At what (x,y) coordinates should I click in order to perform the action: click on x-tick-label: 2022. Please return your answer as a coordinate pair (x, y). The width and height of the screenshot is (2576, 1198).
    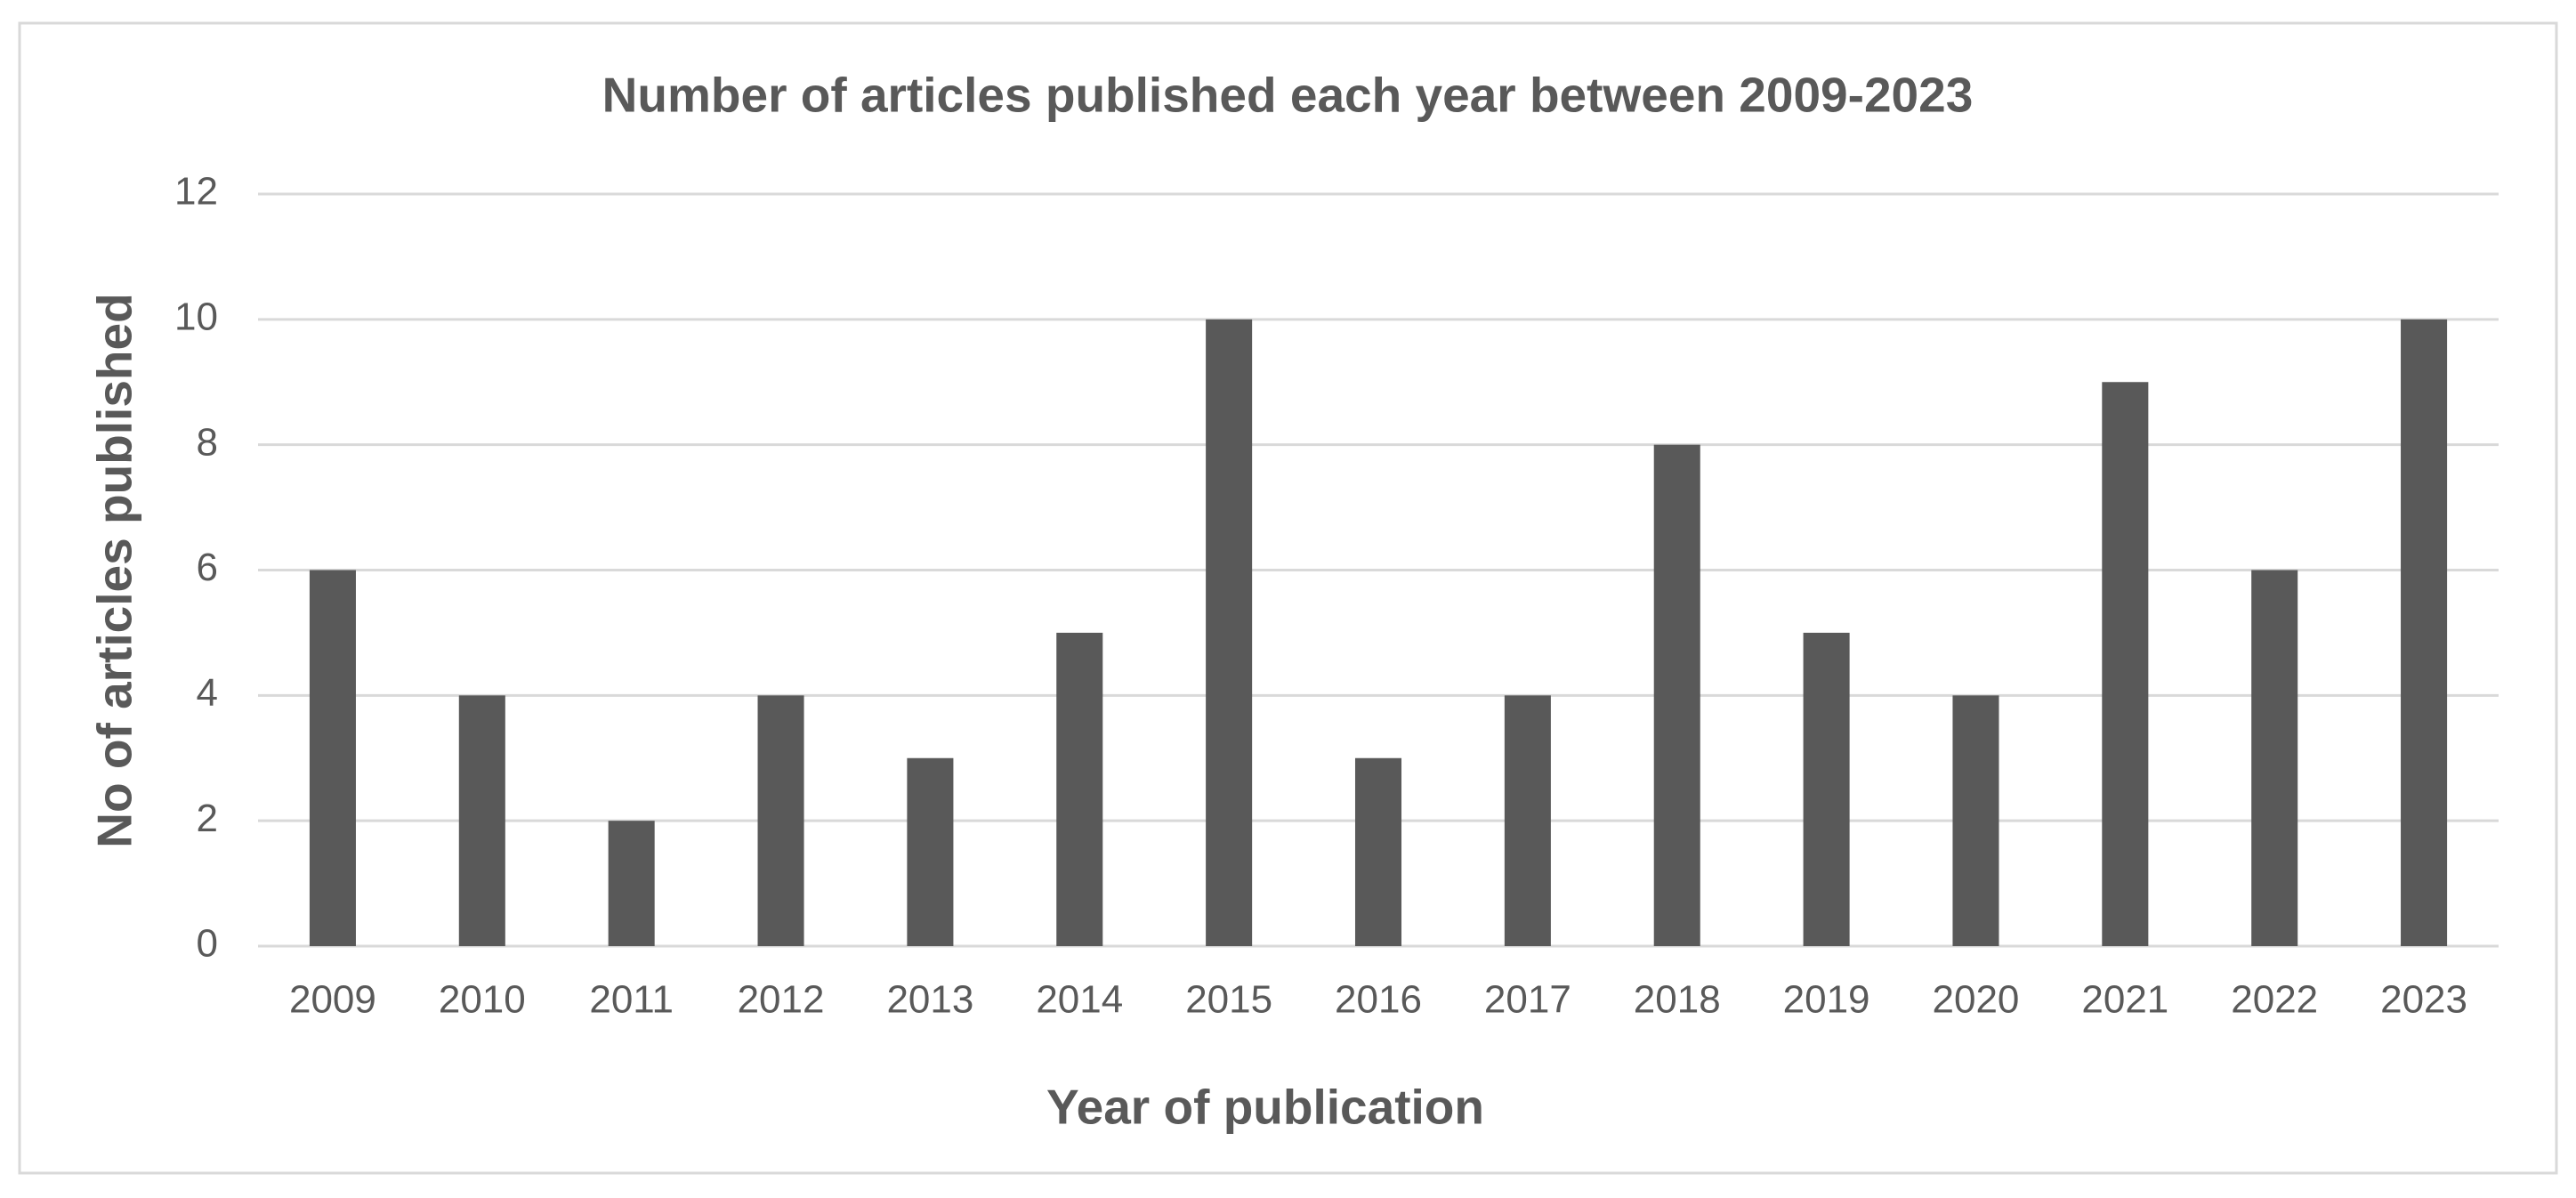
    Looking at the image, I should click on (2274, 1000).